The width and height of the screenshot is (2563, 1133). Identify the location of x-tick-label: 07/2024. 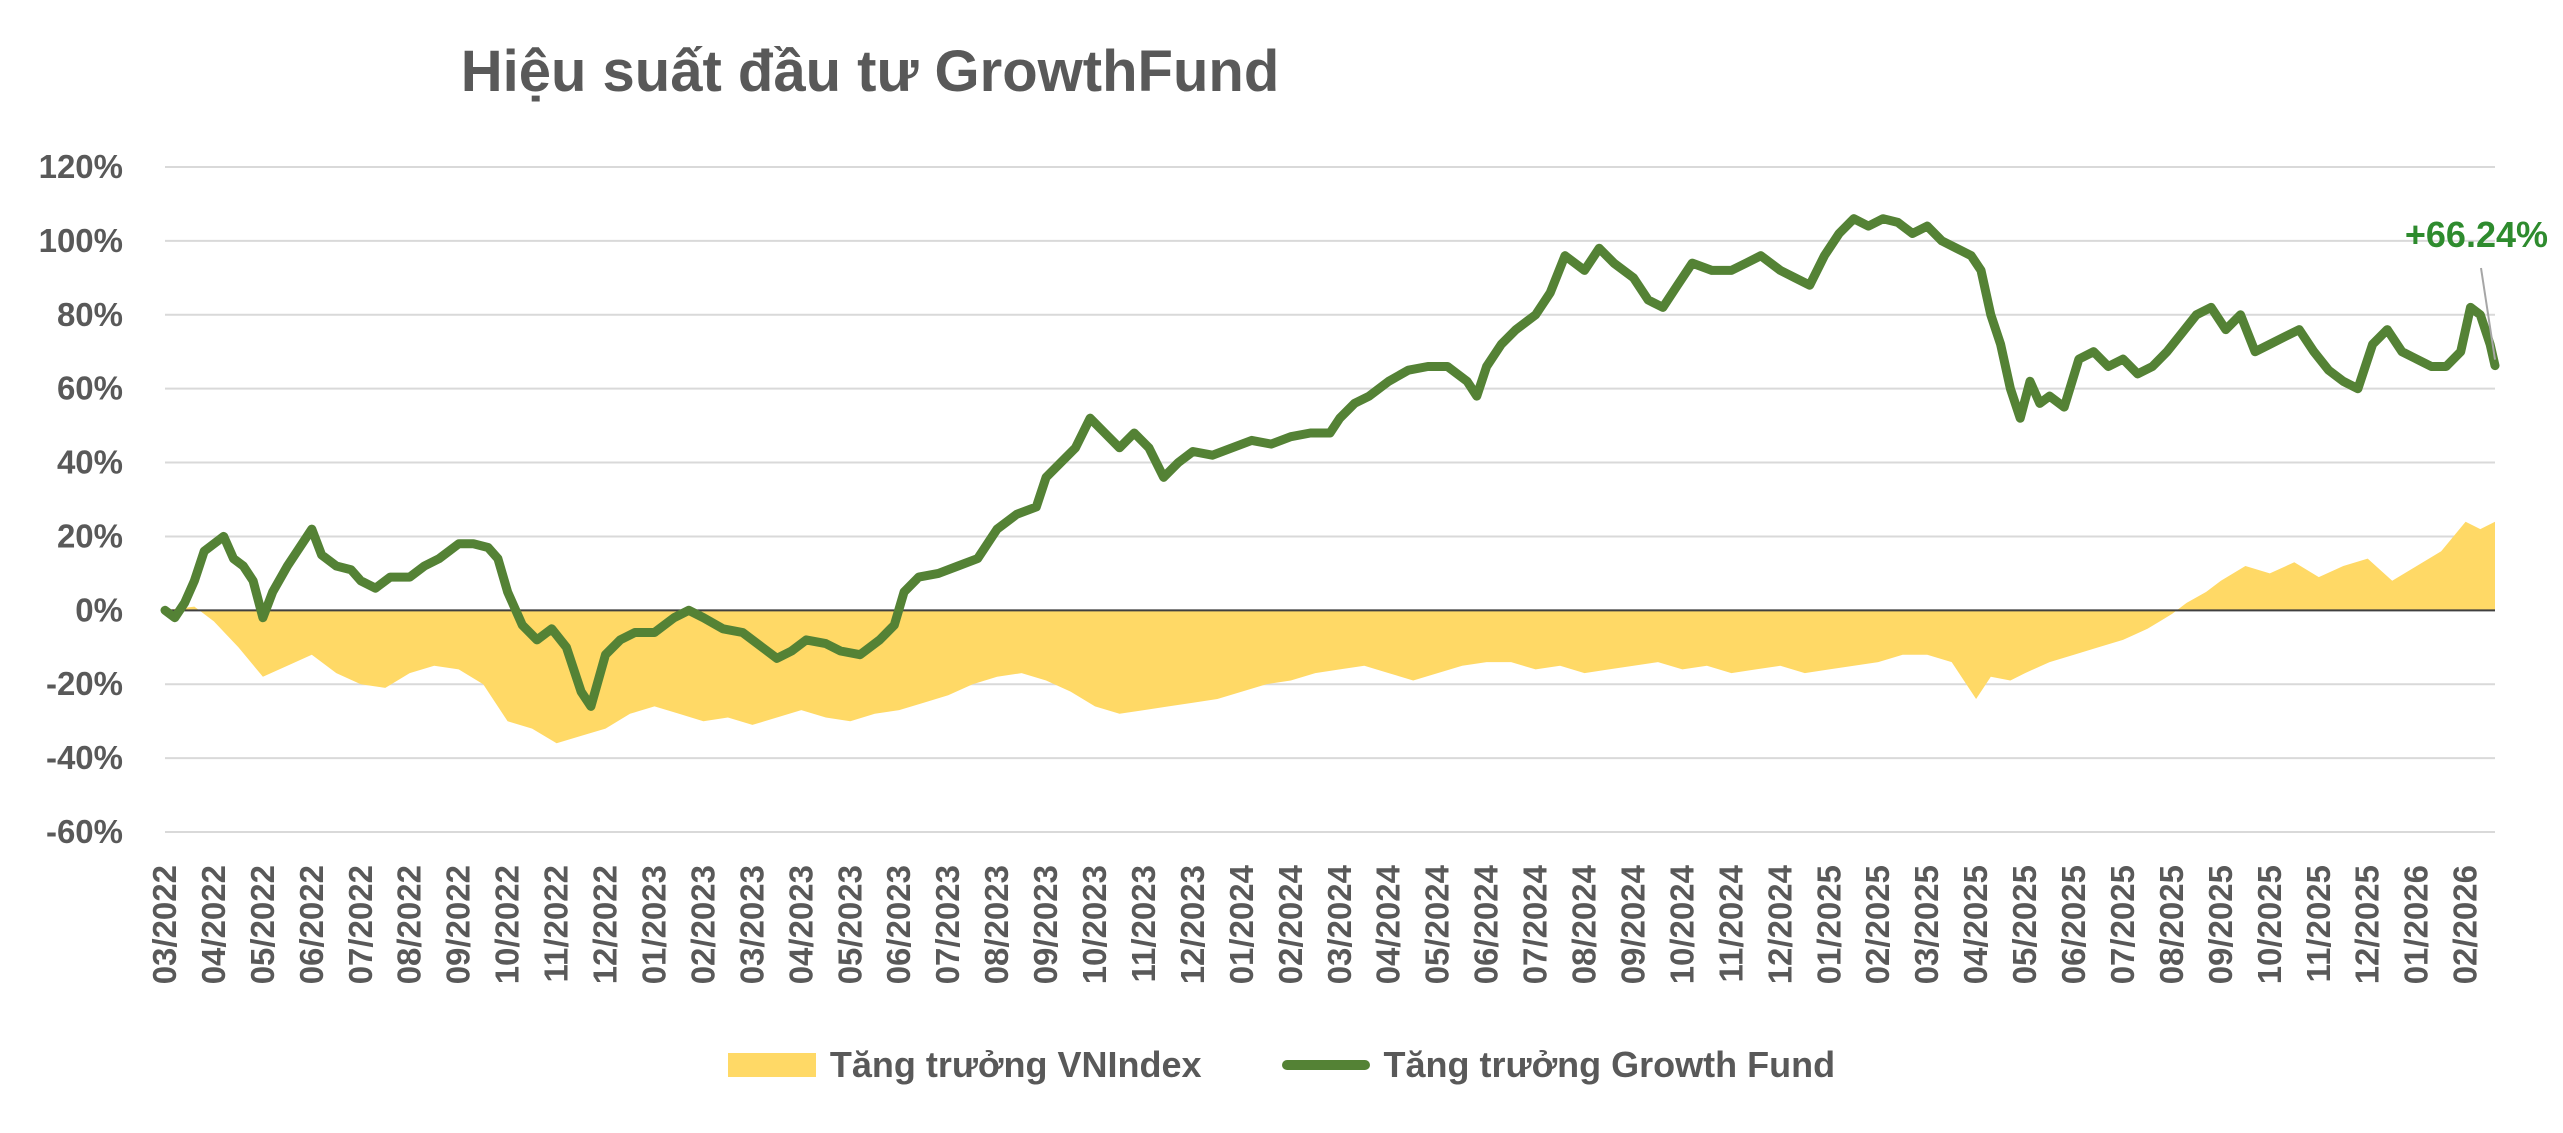
(1535, 924).